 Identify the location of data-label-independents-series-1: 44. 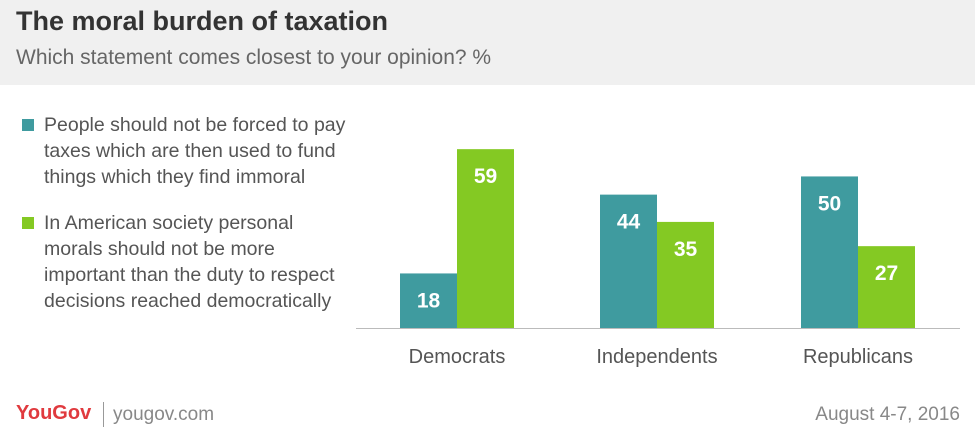
(629, 222).